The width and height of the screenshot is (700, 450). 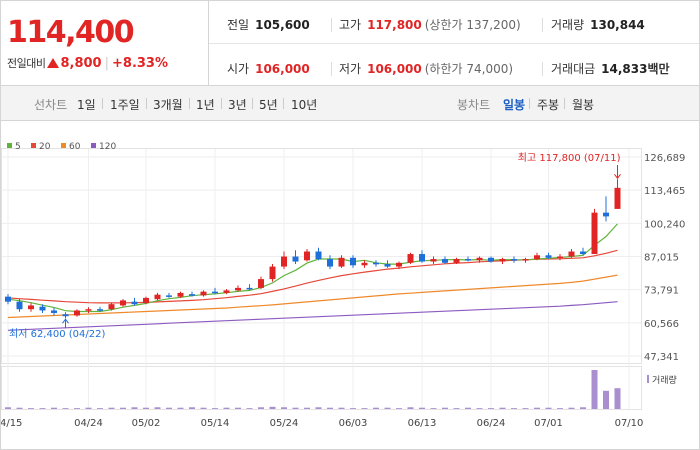 What do you see at coordinates (629, 423) in the screenshot?
I see `x-tick-label: 07/10` at bounding box center [629, 423].